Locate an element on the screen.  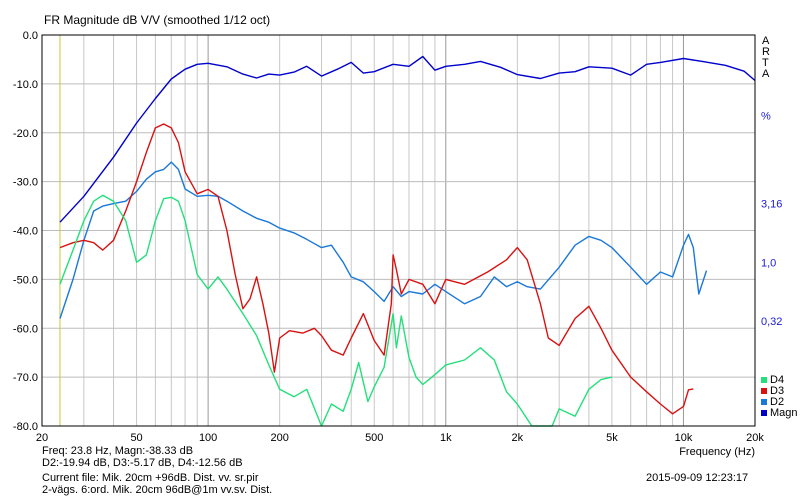
x-tick-label: 20 is located at coordinates (42, 438).